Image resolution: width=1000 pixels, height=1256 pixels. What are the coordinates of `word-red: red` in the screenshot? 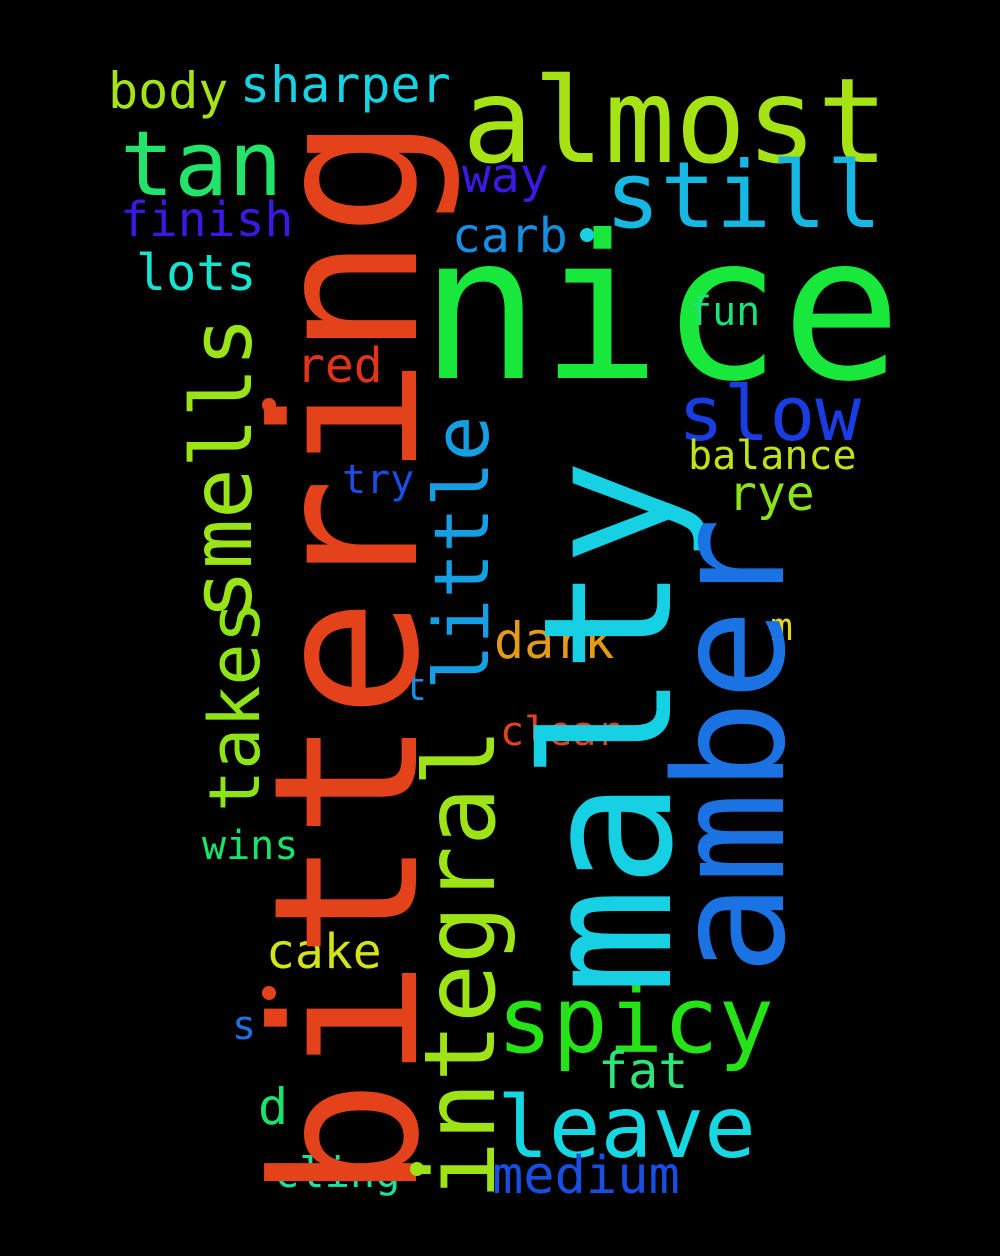 It's located at (339, 366).